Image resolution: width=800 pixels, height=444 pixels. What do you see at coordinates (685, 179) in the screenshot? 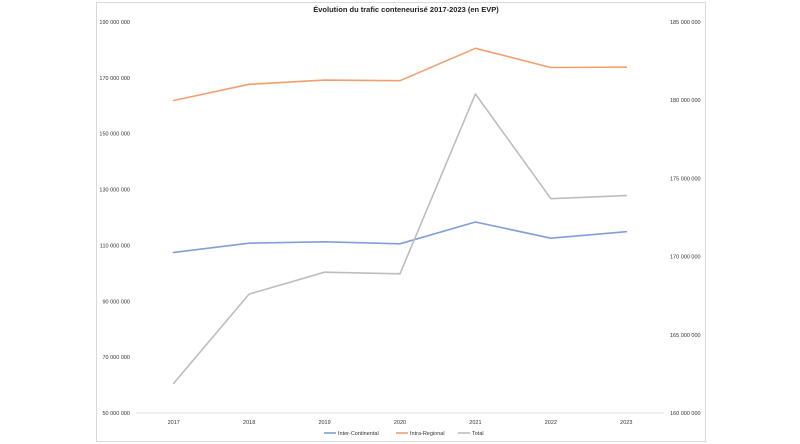
I see `right-tick-label: 175 000 000` at bounding box center [685, 179].